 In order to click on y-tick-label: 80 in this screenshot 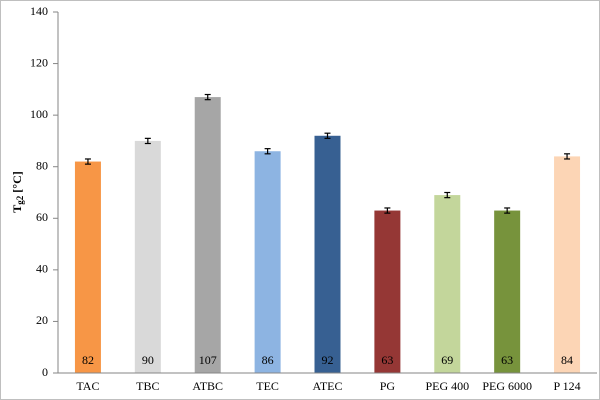, I will do `click(42, 165)`.